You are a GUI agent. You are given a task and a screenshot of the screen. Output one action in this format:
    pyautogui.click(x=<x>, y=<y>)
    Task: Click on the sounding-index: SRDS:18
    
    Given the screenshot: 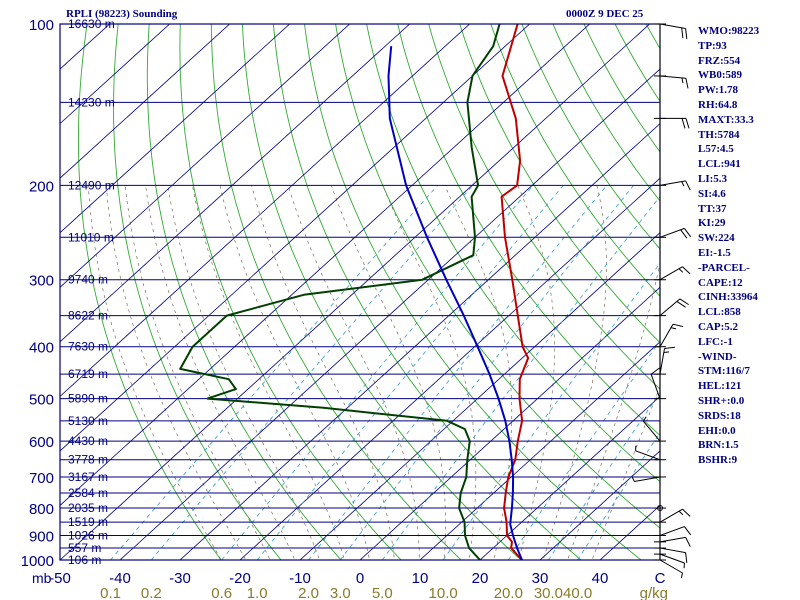 What is the action you would take?
    pyautogui.click(x=719, y=415)
    